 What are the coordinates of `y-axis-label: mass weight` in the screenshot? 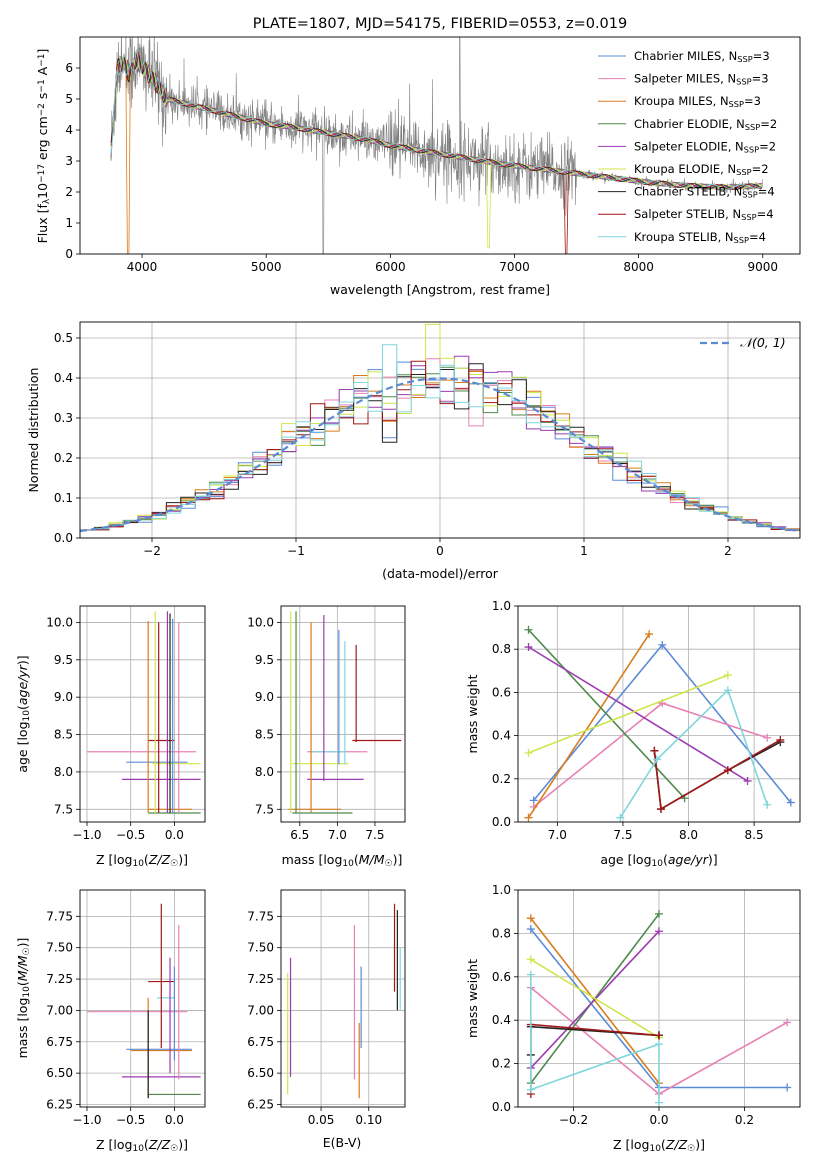 It's located at (472, 998).